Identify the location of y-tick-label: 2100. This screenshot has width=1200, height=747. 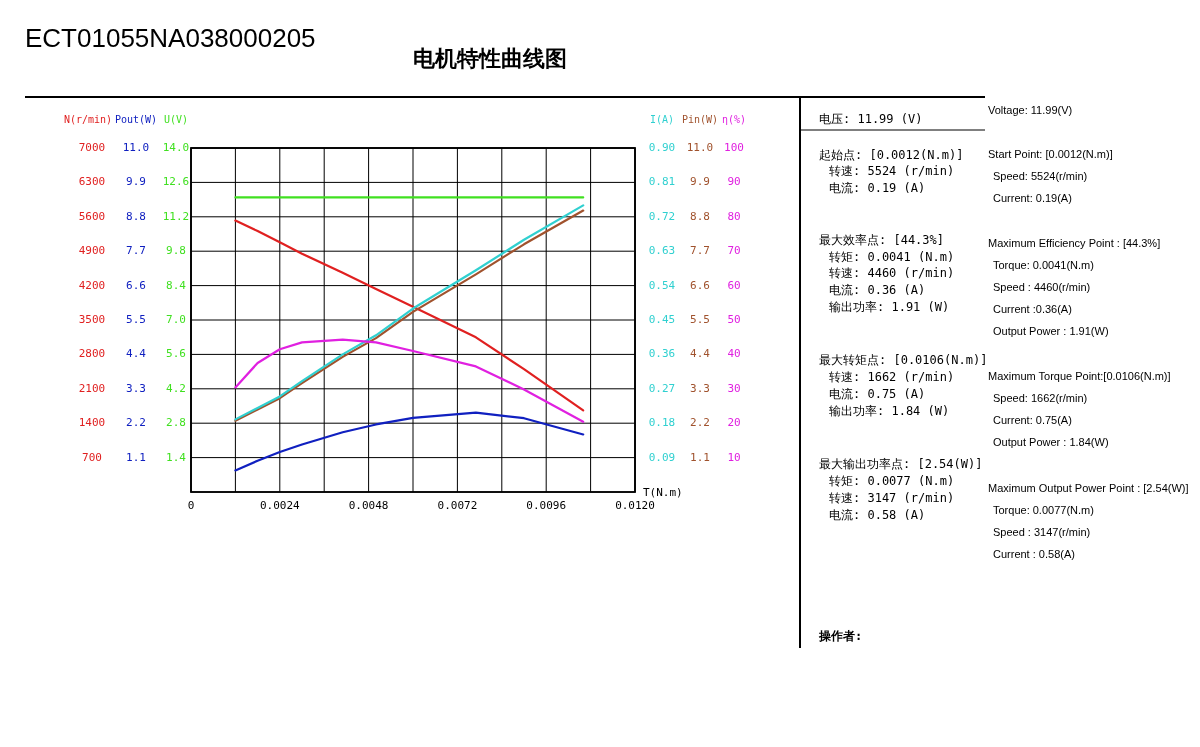
(92, 388).